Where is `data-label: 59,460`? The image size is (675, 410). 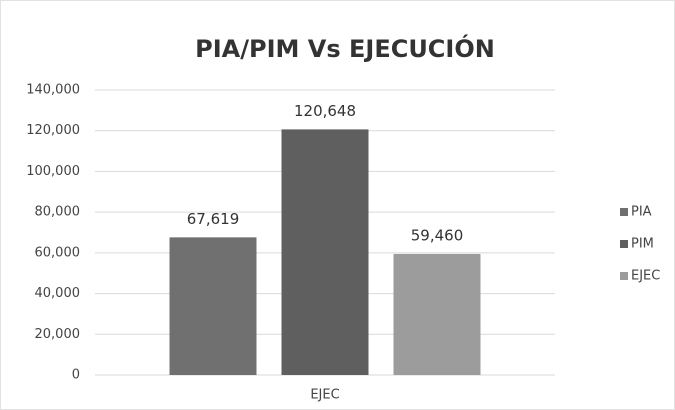 data-label: 59,460 is located at coordinates (437, 235).